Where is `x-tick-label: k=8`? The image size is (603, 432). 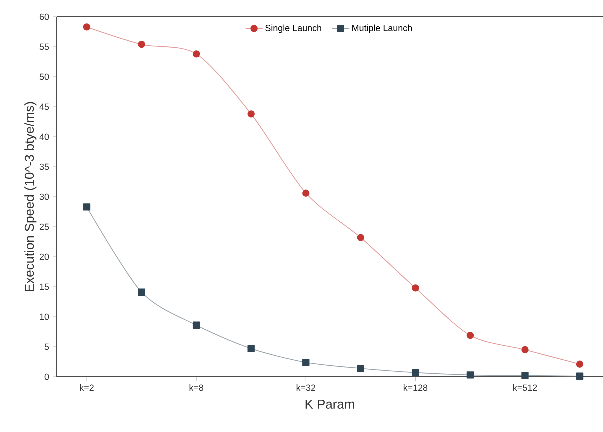
x-tick-label: k=8 is located at coordinates (197, 388).